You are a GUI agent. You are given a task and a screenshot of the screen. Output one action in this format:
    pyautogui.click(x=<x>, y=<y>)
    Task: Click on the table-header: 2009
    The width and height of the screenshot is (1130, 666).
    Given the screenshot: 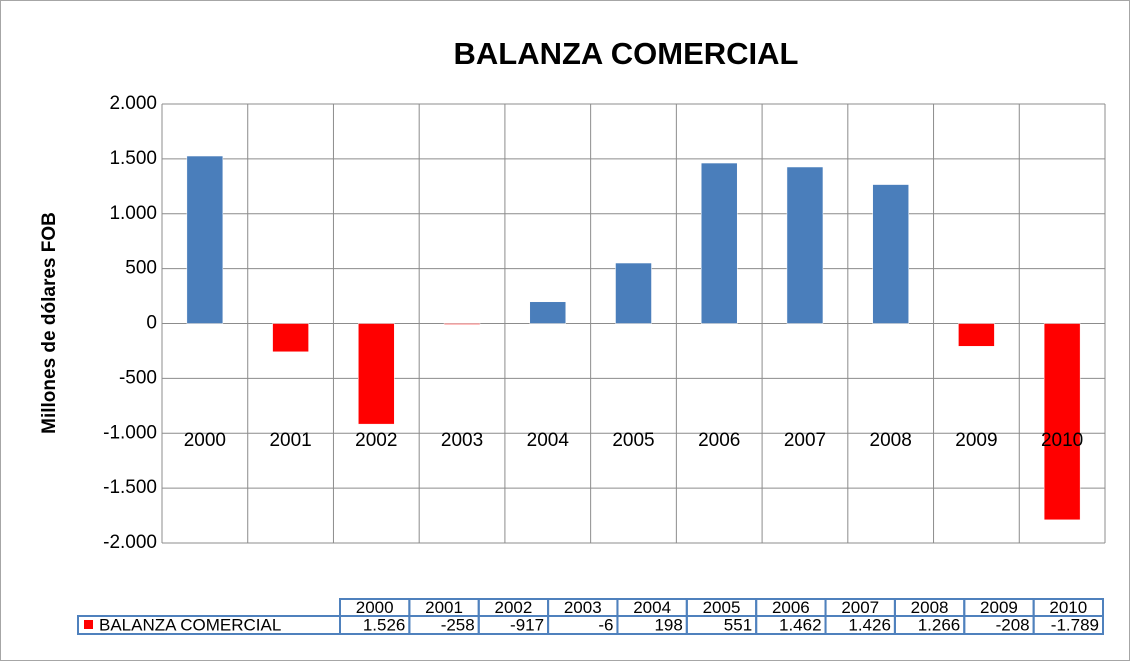 What is the action you would take?
    pyautogui.click(x=999, y=607)
    